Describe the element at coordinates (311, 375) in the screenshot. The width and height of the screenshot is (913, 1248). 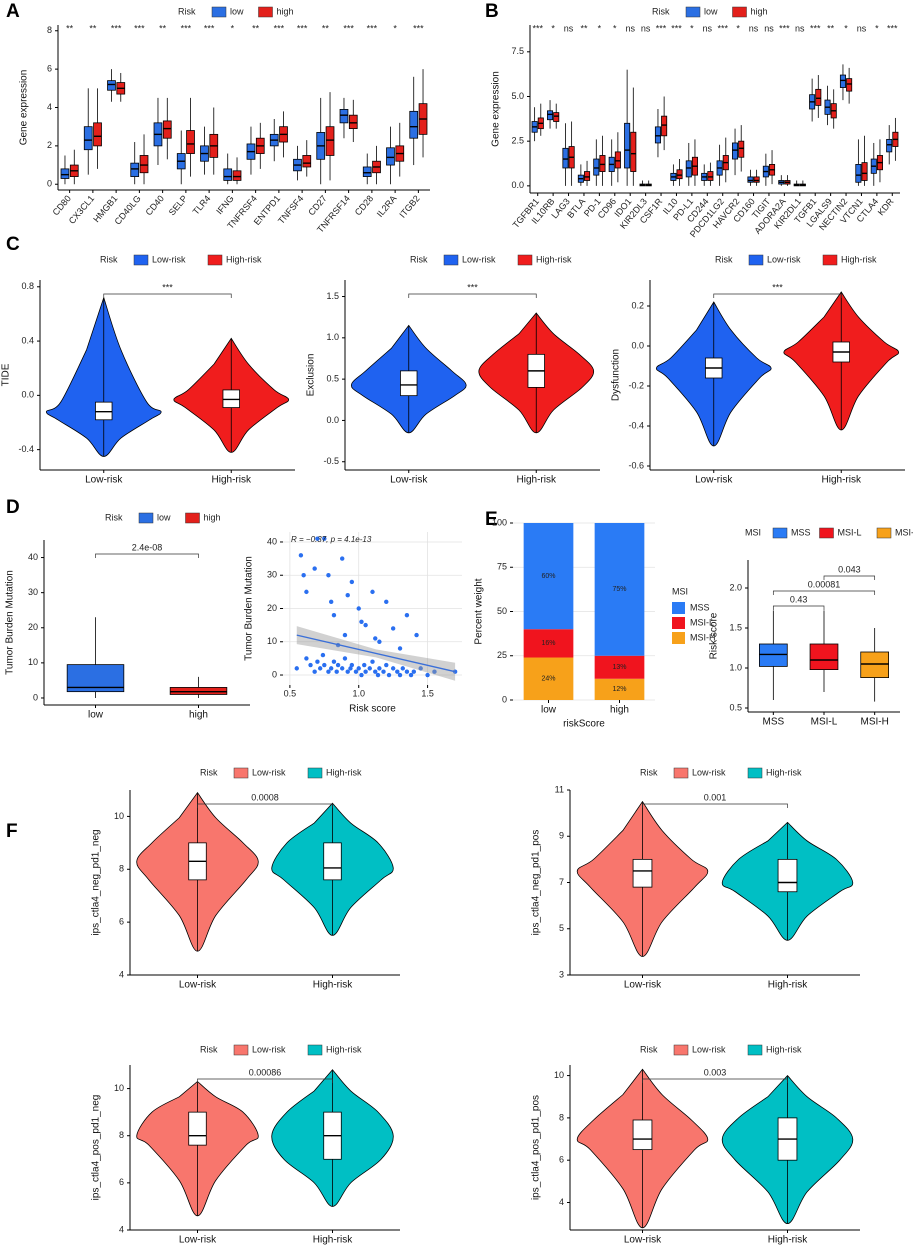
I see `y-axis-title: Exclusion` at that location.